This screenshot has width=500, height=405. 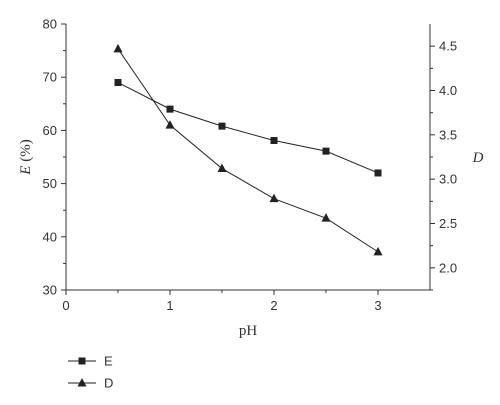 What do you see at coordinates (82, 382) in the screenshot?
I see `legend-D-marker` at bounding box center [82, 382].